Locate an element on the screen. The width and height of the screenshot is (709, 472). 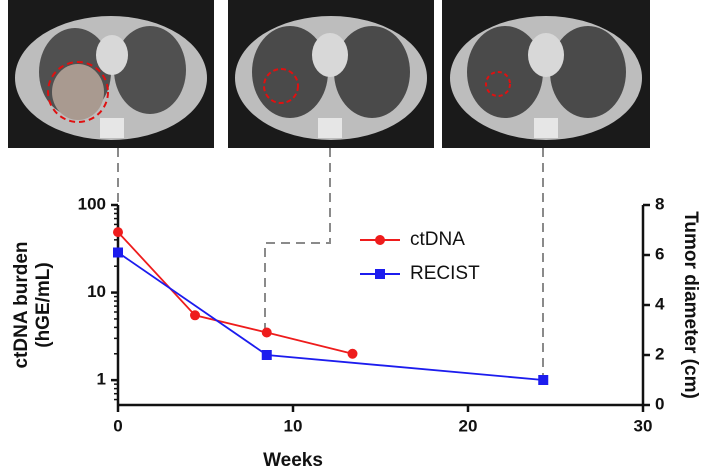
x-axis-label: Weeks is located at coordinates (293, 460).